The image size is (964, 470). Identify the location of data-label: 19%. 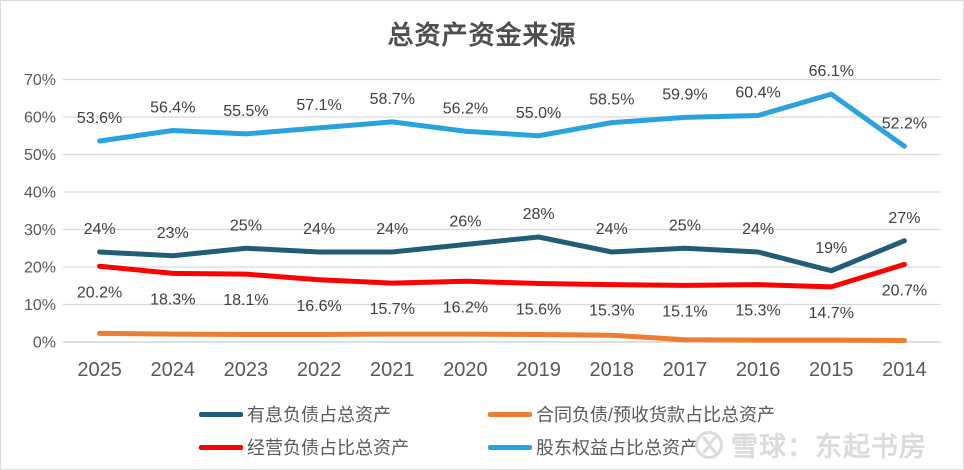
(831, 248).